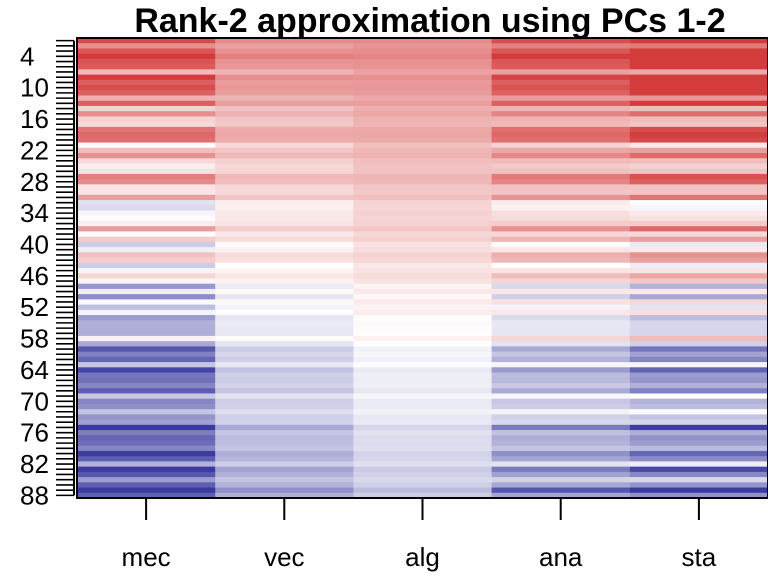 The height and width of the screenshot is (576, 768). Describe the element at coordinates (34, 307) in the screenshot. I see `y-tick-label: 52` at that location.